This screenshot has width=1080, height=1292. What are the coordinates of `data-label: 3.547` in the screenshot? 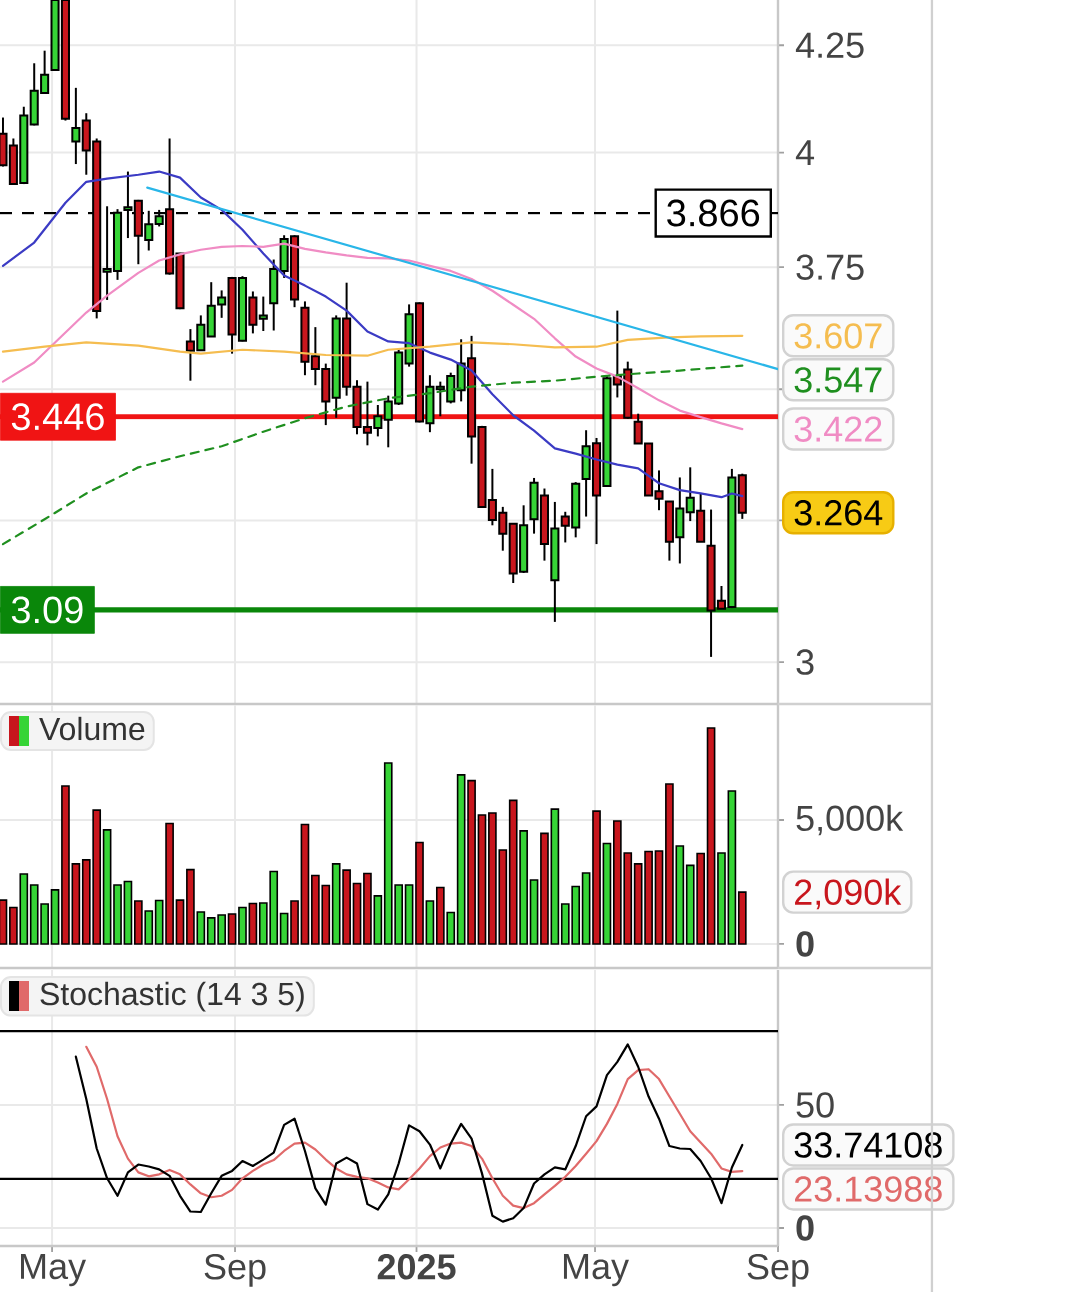 It's located at (838, 380).